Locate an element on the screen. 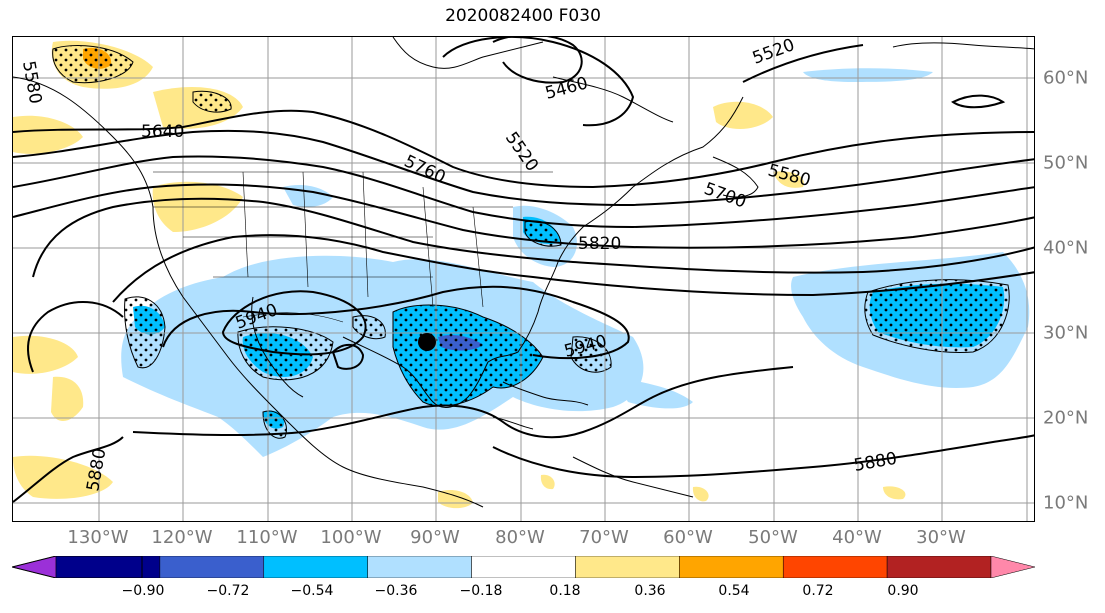  lon-label: 110°W is located at coordinates (267, 537).